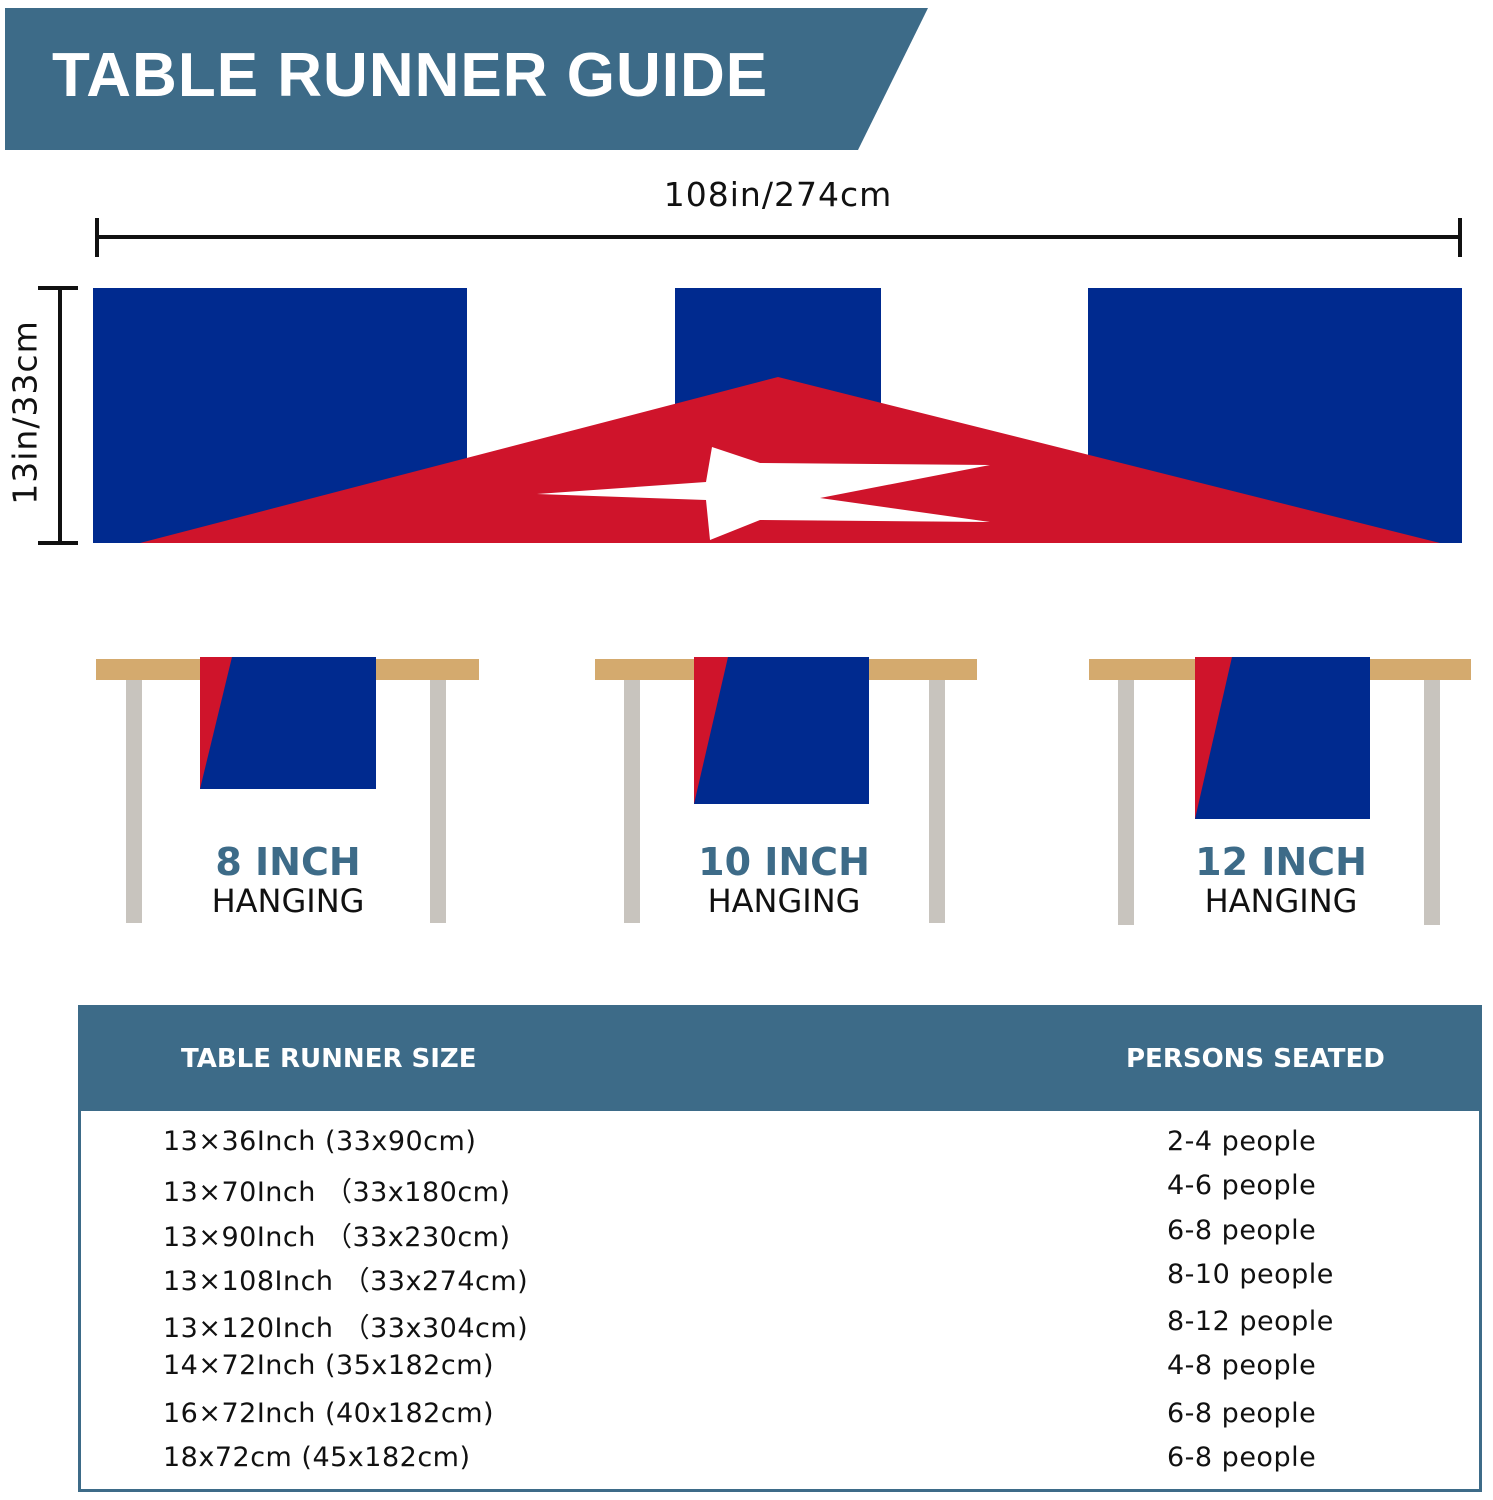 The image size is (1493, 1500). What do you see at coordinates (346, 1281) in the screenshot?
I see `row-size: 13×108Inch （33x274cm)` at bounding box center [346, 1281].